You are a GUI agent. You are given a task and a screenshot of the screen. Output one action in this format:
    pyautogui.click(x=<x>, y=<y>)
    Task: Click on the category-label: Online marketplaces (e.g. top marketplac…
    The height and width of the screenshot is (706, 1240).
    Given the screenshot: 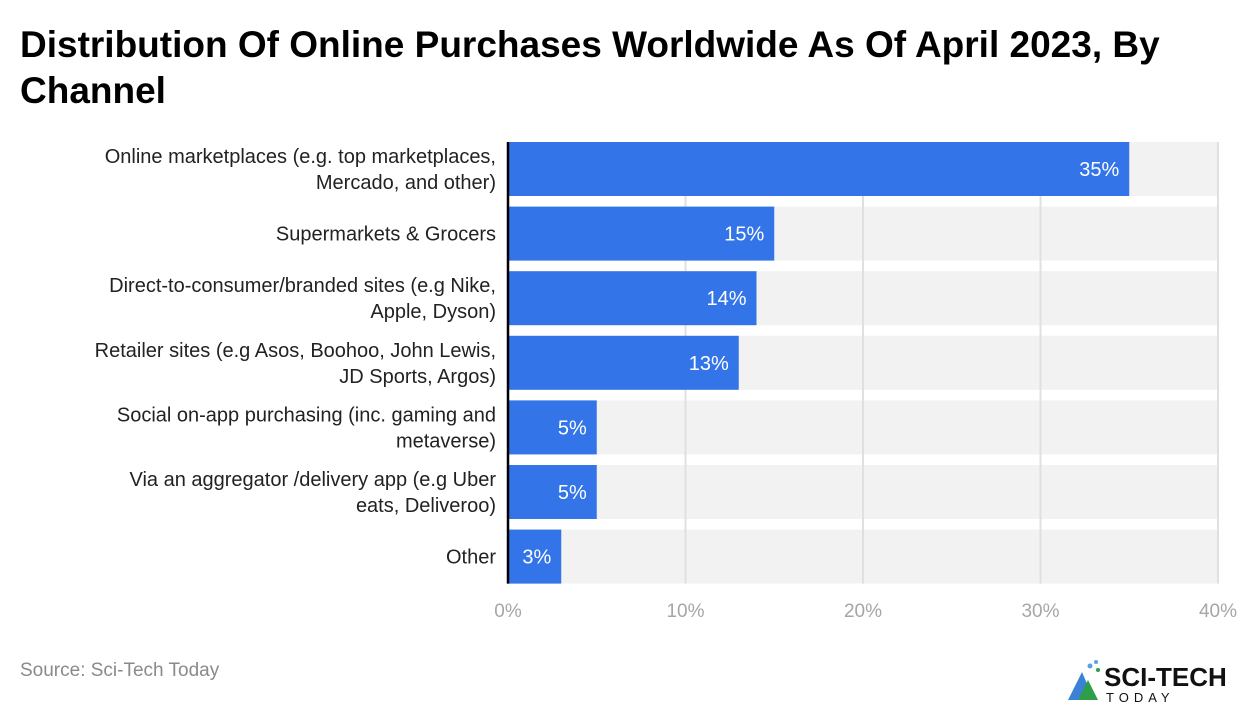 What is the action you would take?
    pyautogui.click(x=300, y=170)
    